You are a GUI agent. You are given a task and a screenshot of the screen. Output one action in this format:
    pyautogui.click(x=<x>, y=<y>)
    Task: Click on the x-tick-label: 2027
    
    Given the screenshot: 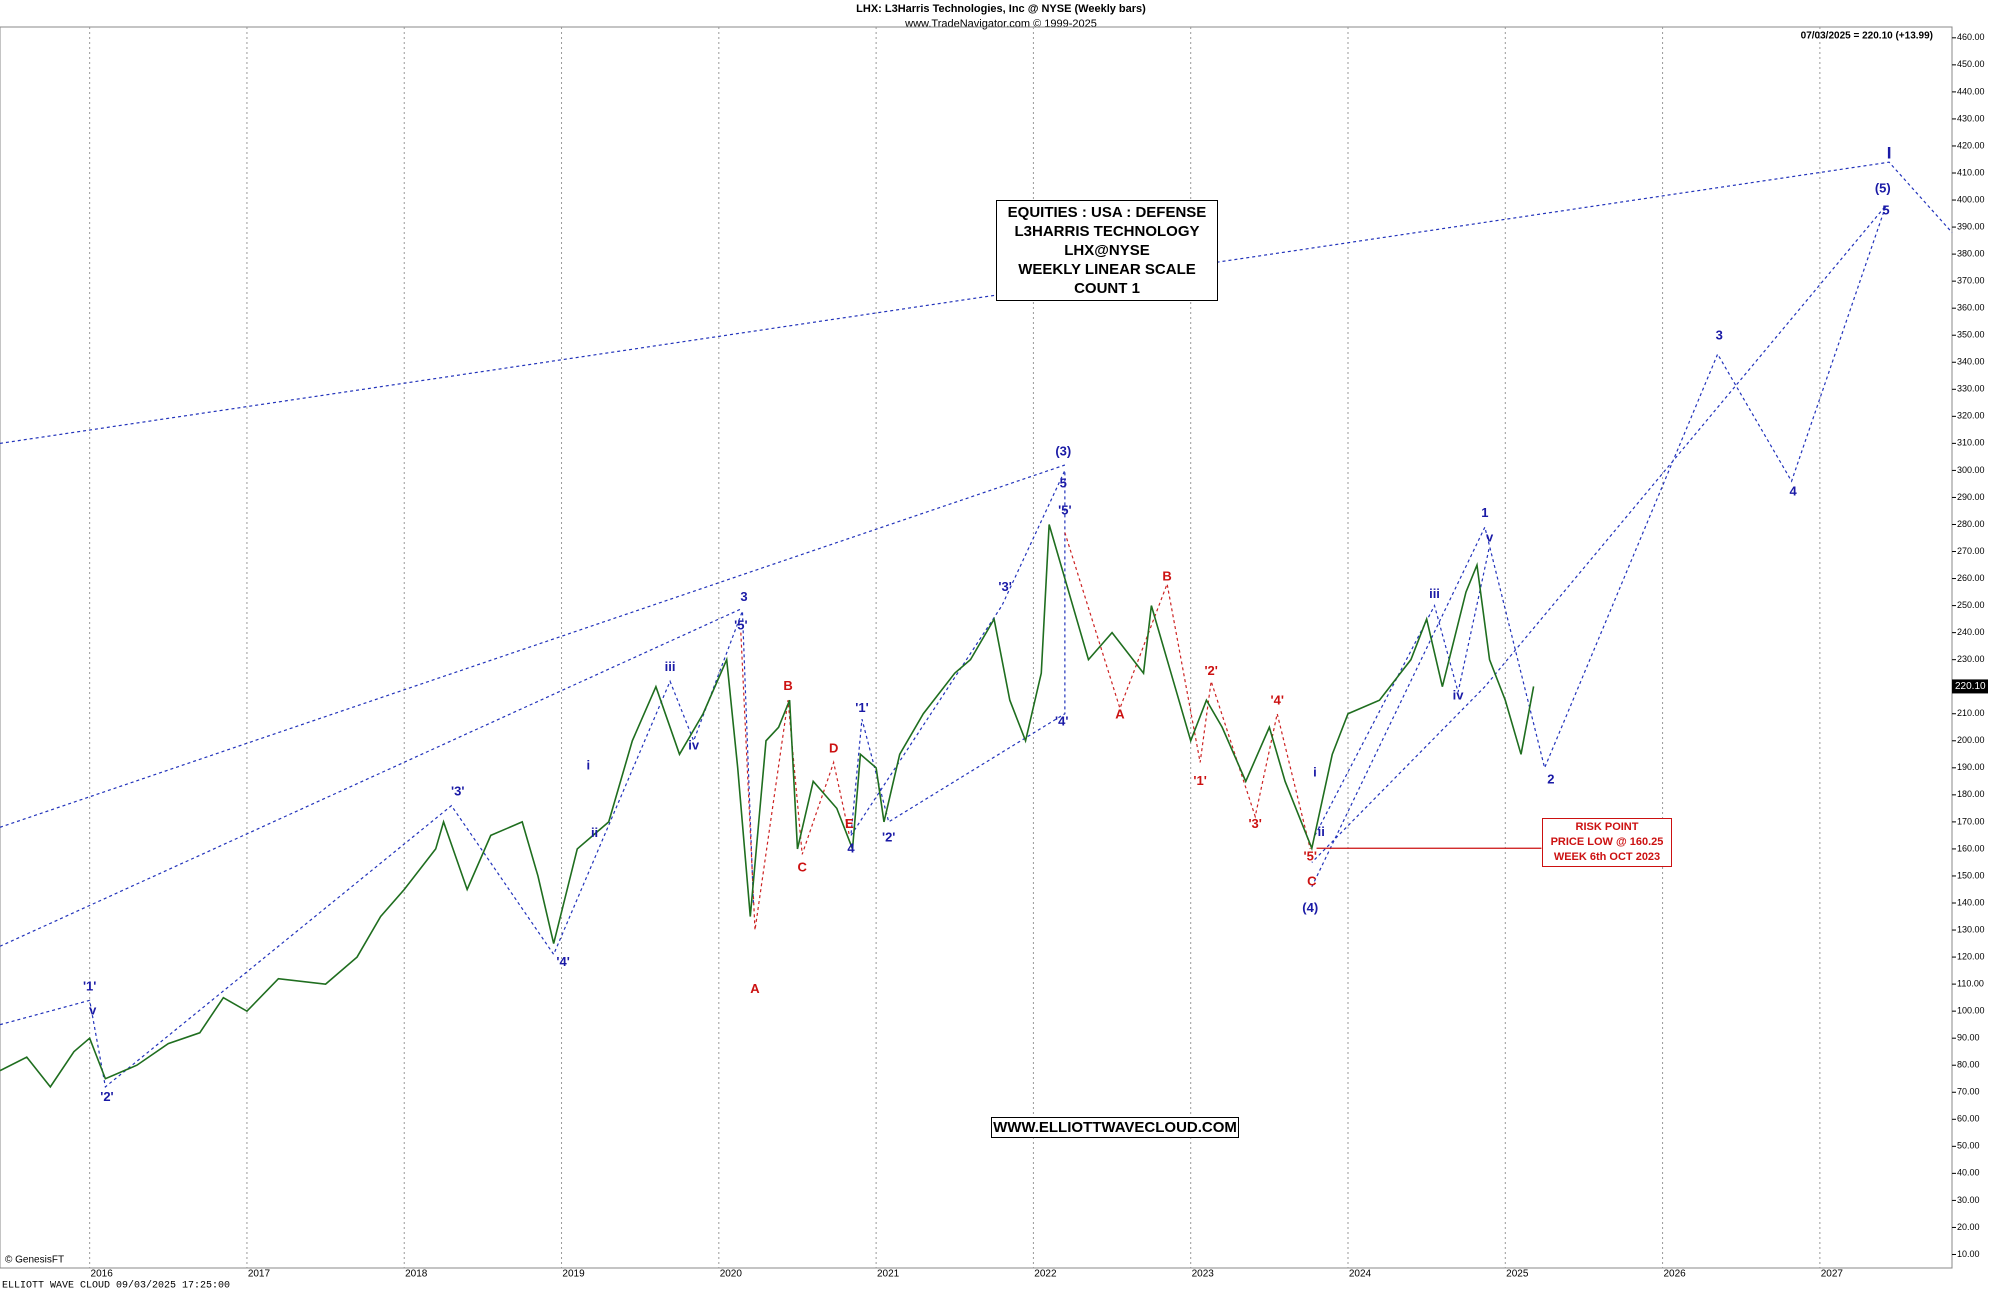 What is the action you would take?
    pyautogui.click(x=1832, y=1274)
    